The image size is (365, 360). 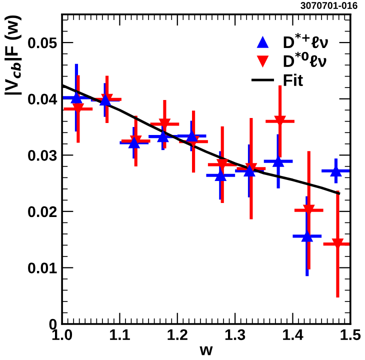 I want to click on x-tick-label: 1.3, so click(x=235, y=334).